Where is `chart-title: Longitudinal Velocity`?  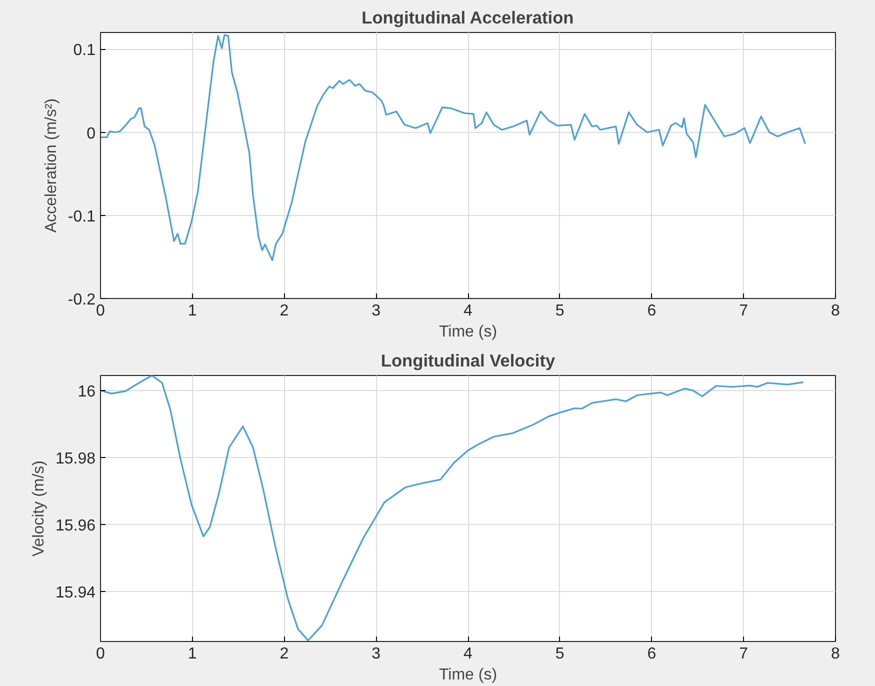
chart-title: Longitudinal Velocity is located at coordinates (468, 360).